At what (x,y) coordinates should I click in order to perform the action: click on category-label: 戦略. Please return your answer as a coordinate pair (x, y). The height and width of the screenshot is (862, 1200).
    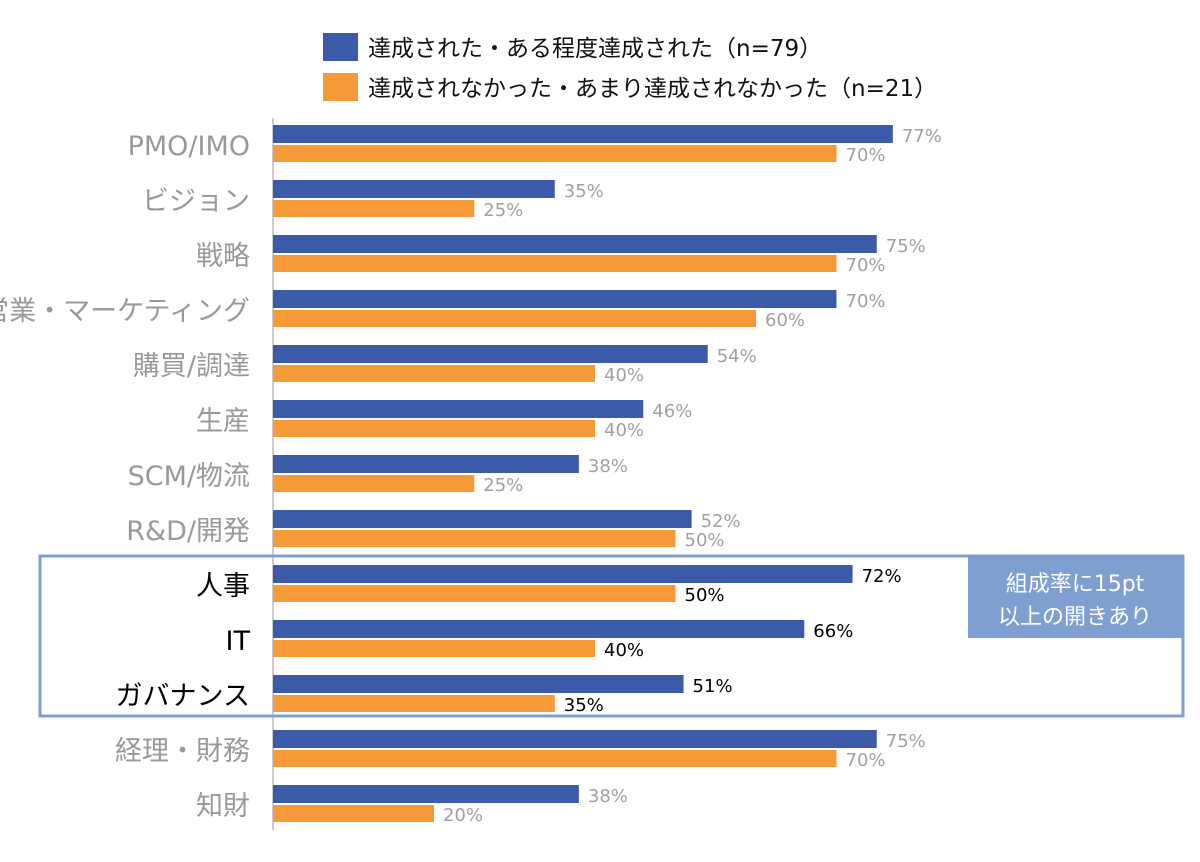
    Looking at the image, I should click on (223, 256).